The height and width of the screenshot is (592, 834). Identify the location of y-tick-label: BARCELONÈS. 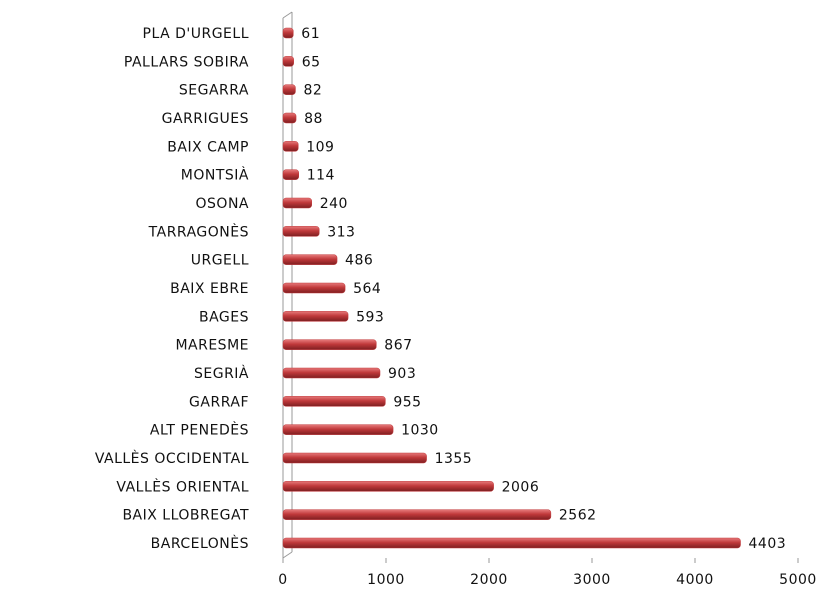
(200, 543).